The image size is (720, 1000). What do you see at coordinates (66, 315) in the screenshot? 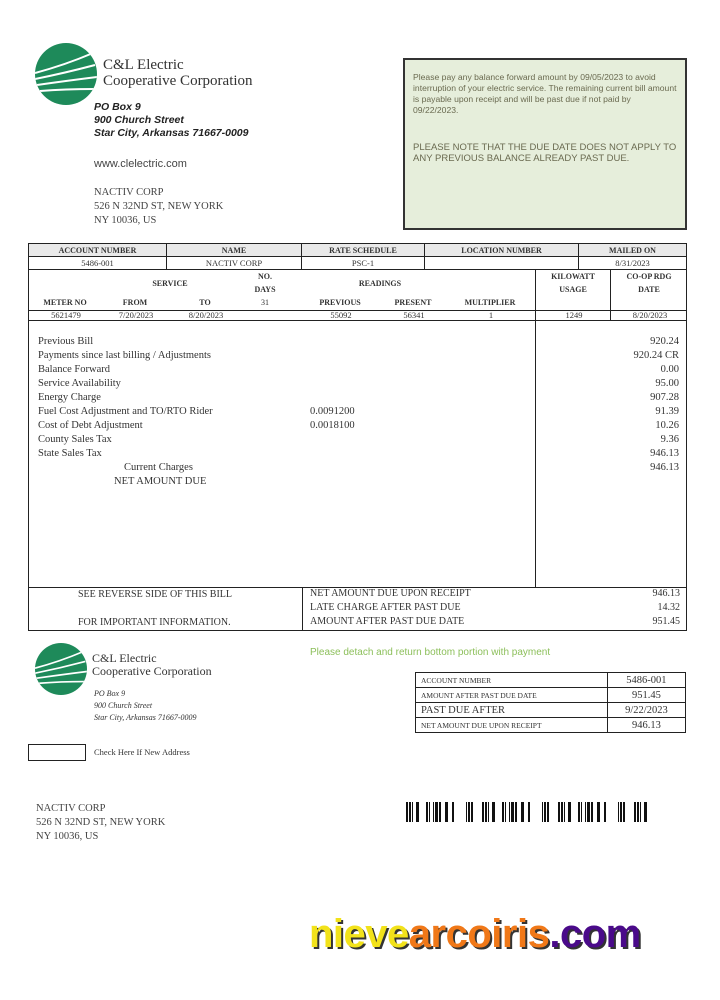
I see `meter-no: 5621479` at bounding box center [66, 315].